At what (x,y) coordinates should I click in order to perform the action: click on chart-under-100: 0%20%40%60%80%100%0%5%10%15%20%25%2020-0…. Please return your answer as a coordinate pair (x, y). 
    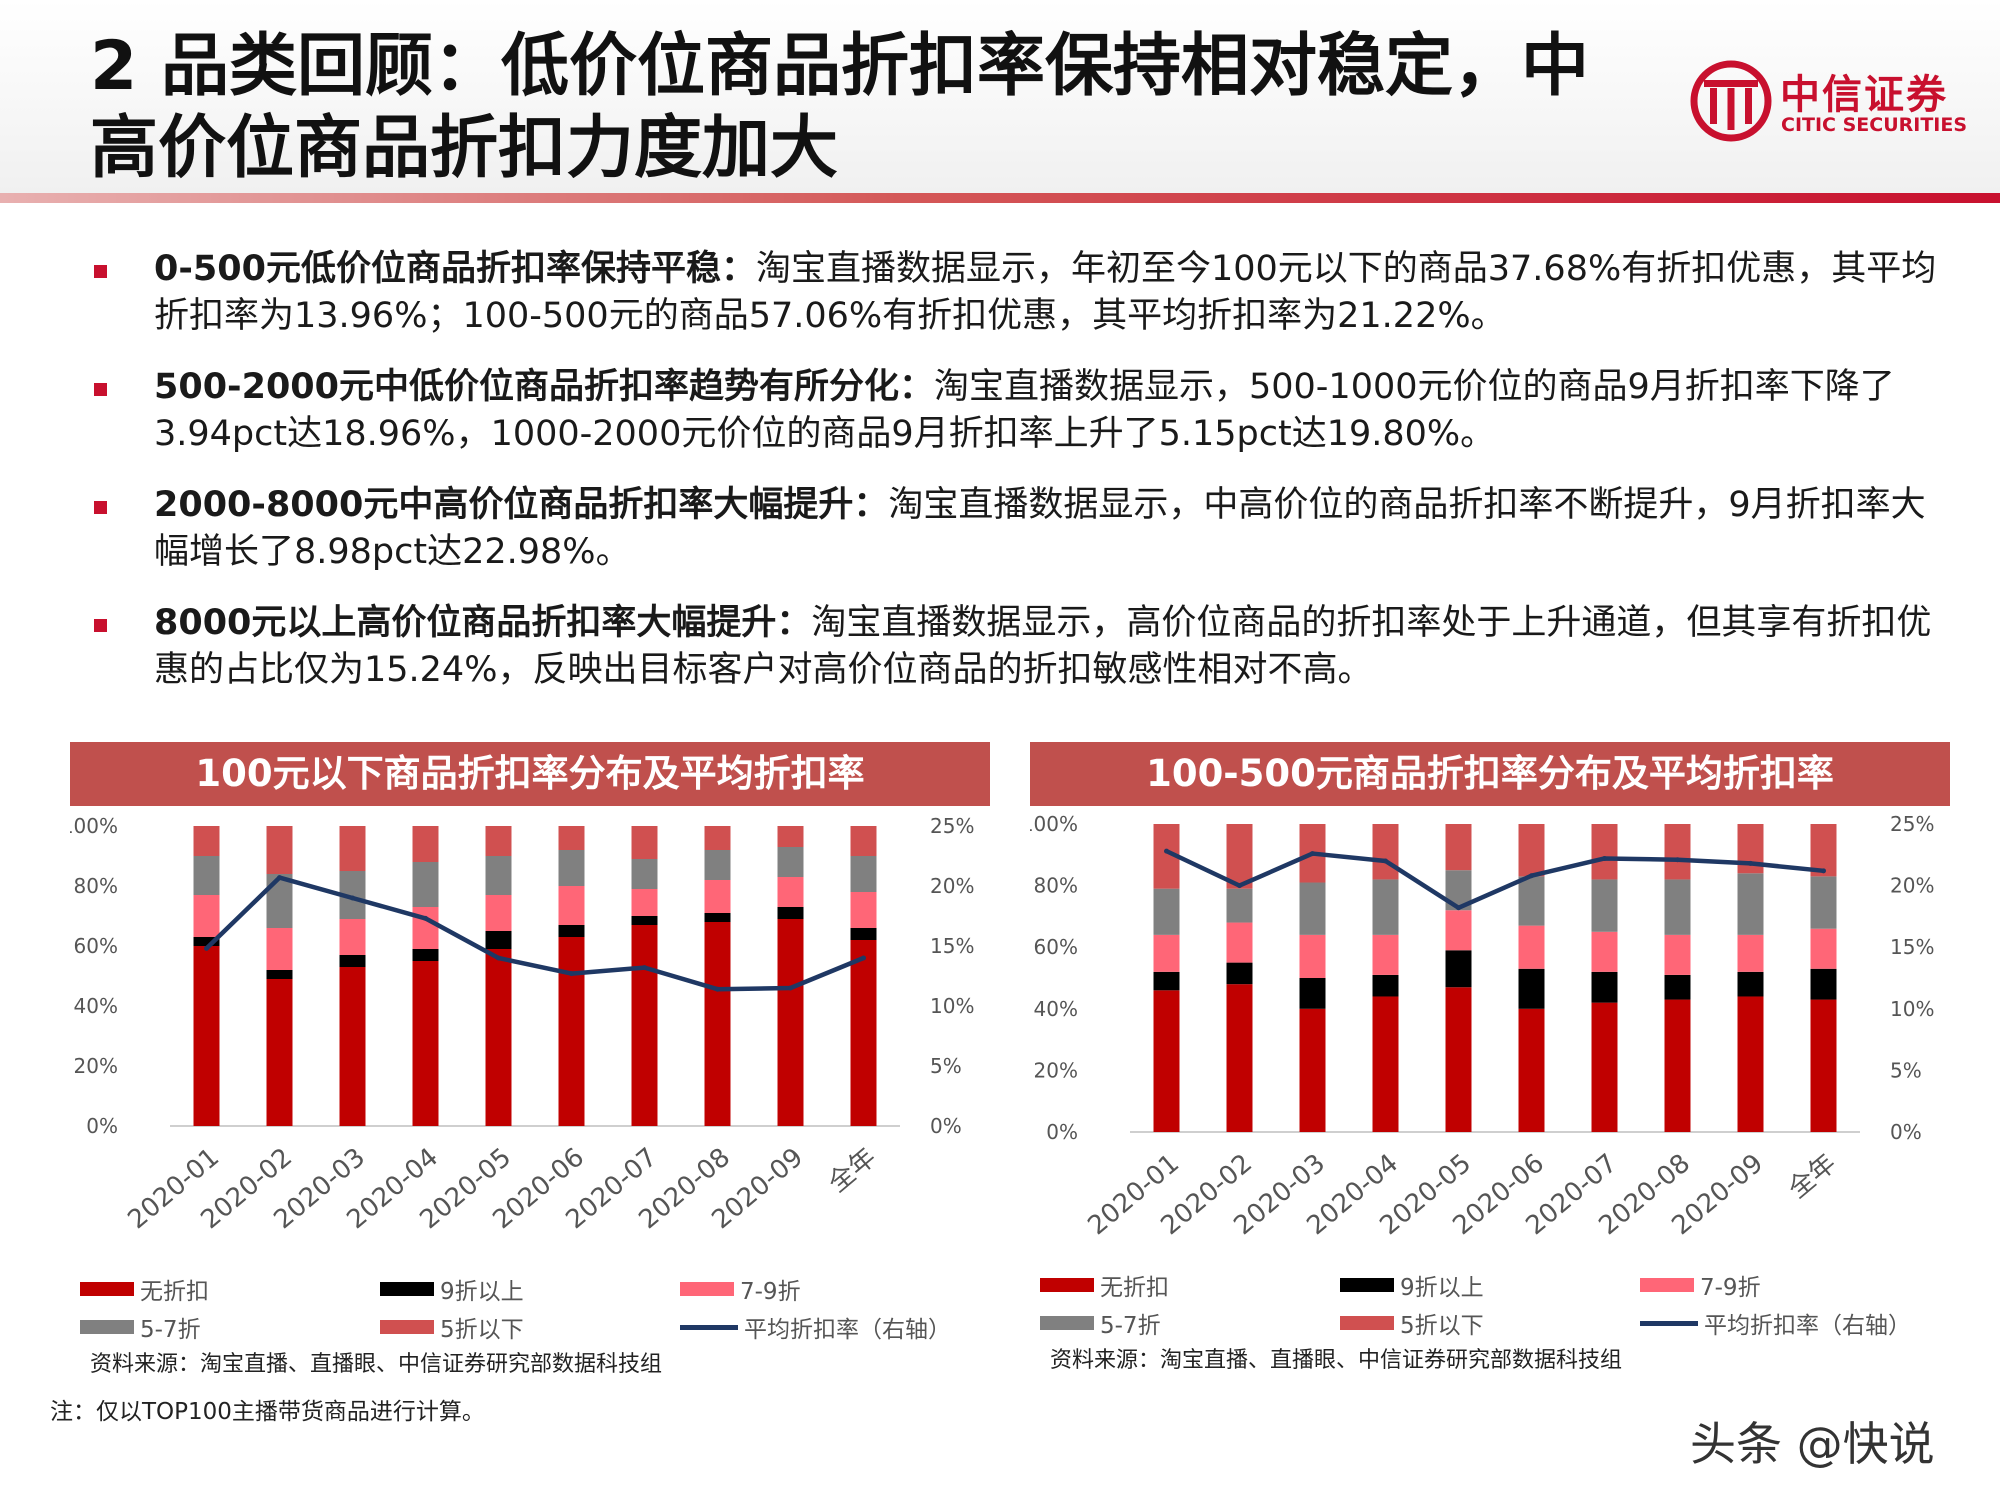
    Looking at the image, I should click on (522, 1024).